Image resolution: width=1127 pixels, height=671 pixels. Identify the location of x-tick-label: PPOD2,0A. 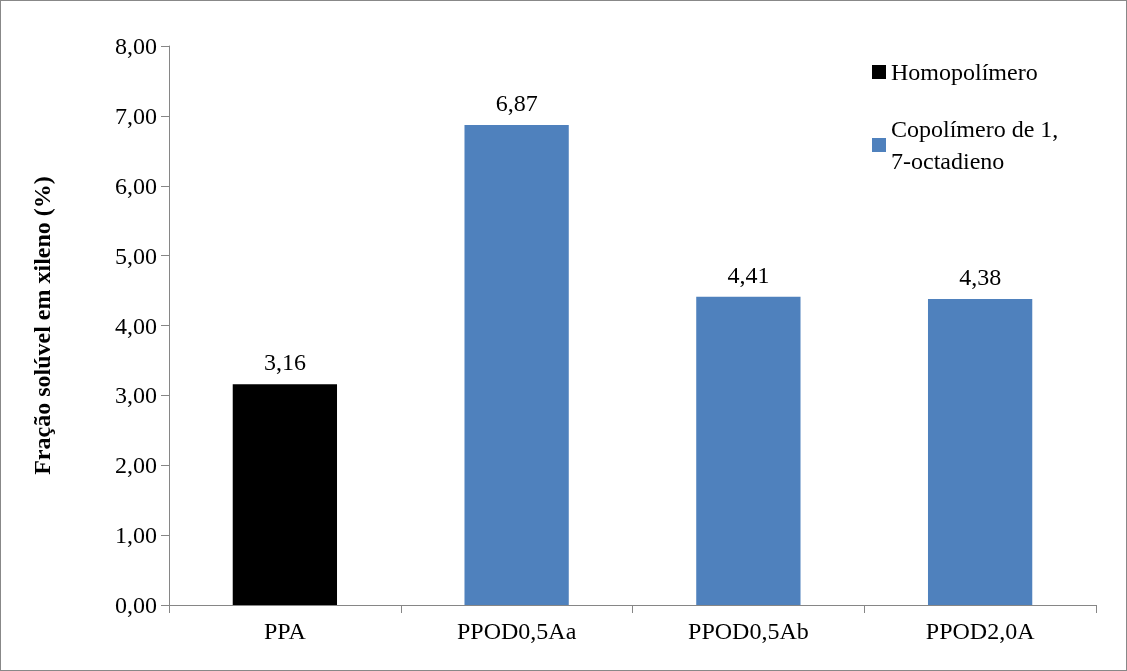
(980, 631).